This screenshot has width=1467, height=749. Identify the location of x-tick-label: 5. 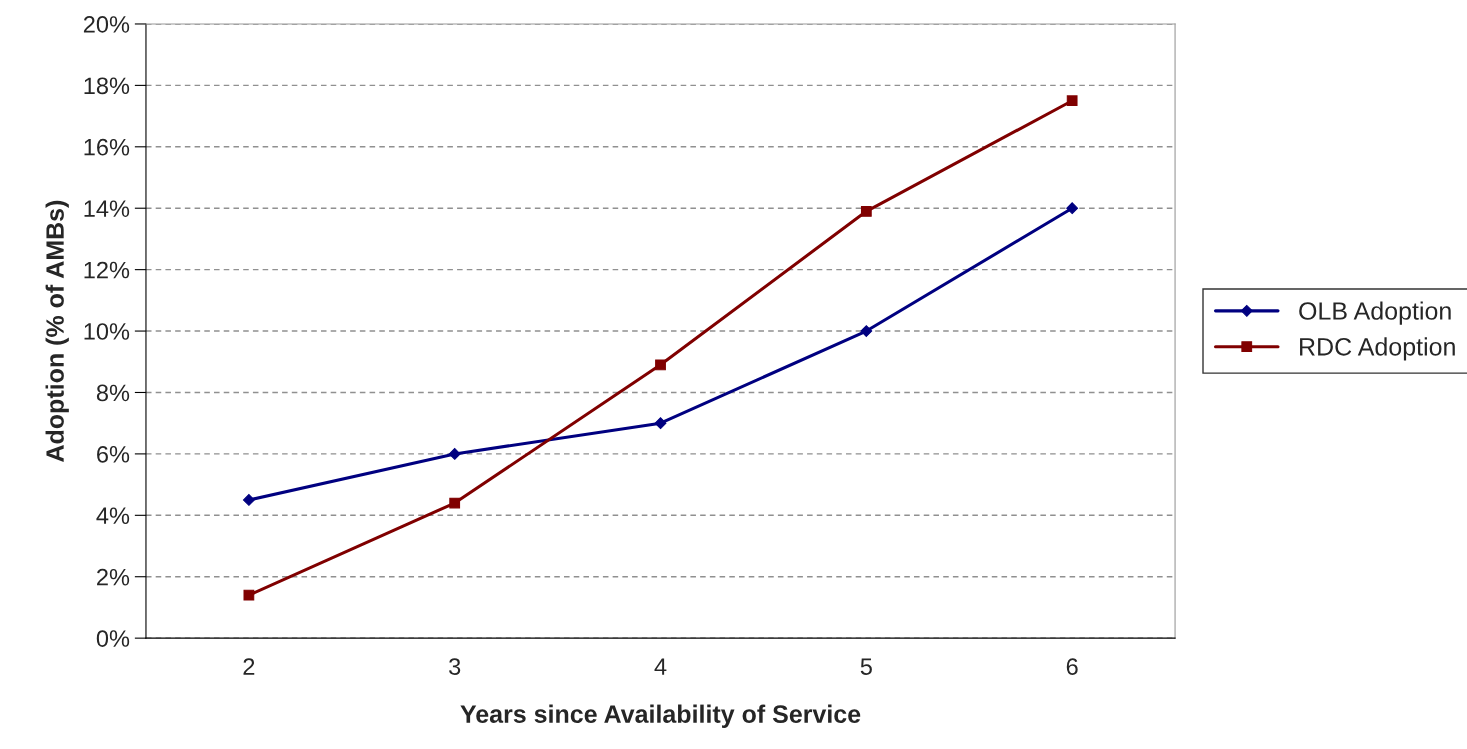
(866, 666).